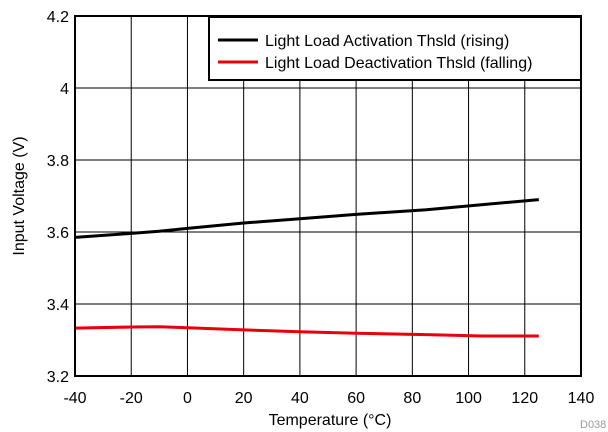 This screenshot has height=432, width=608. I want to click on legend-box, so click(395, 48).